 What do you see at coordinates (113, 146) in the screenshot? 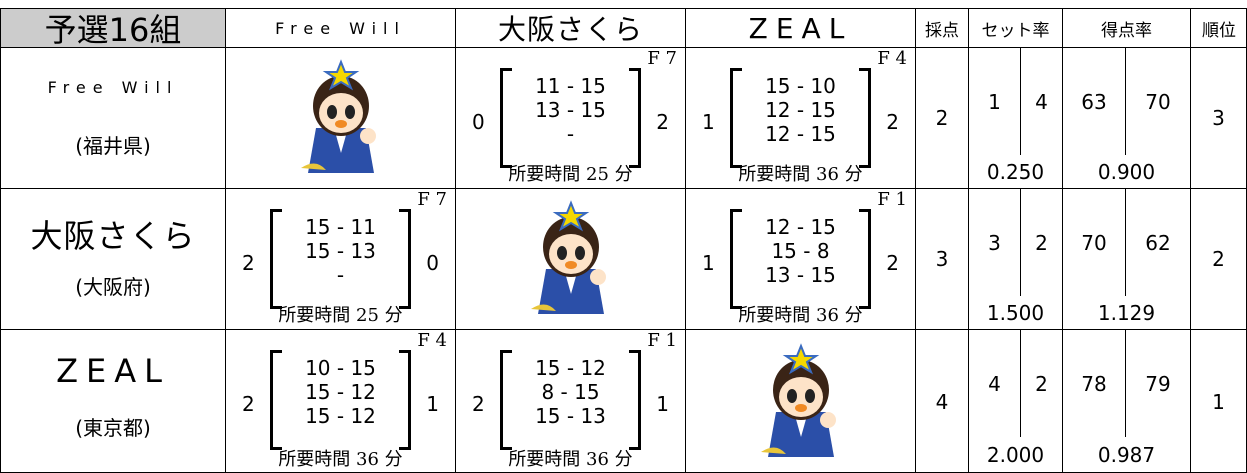
I see `prefecture: (福井県)` at bounding box center [113, 146].